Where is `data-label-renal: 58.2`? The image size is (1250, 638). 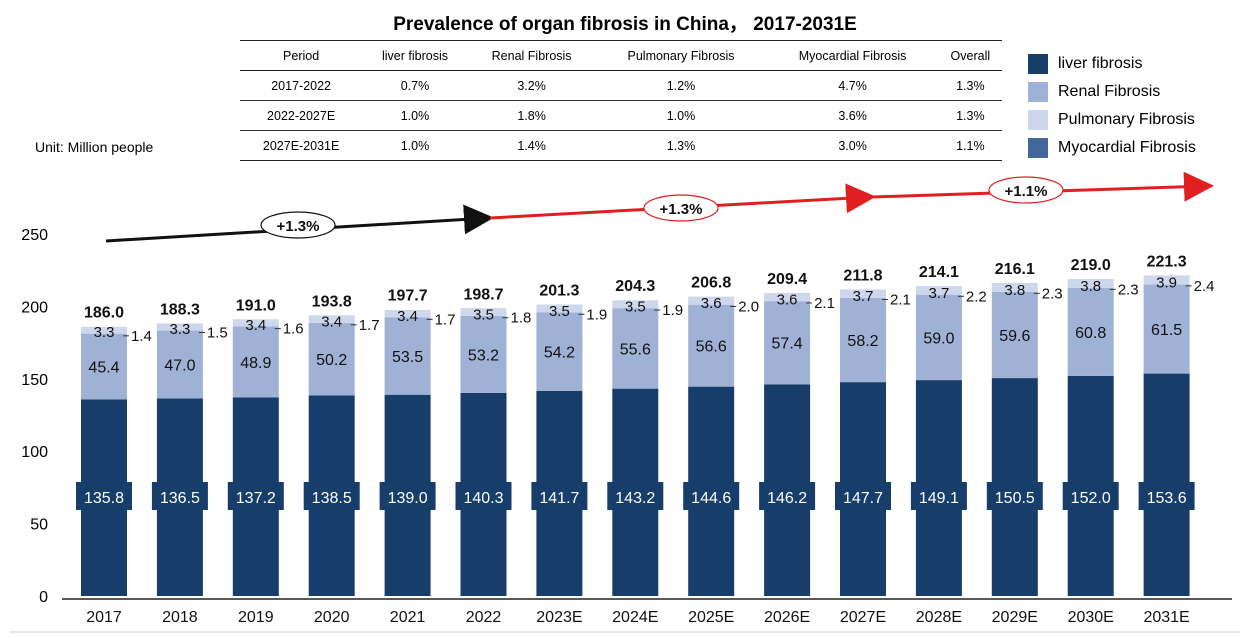
data-label-renal: 58.2 is located at coordinates (862, 341).